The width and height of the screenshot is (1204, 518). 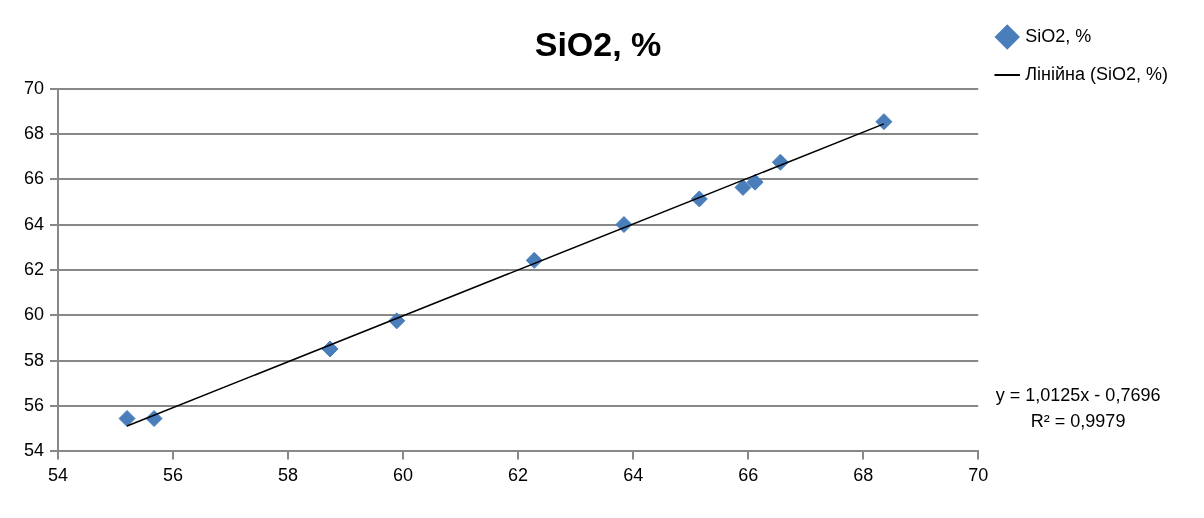 What do you see at coordinates (58, 475) in the screenshot?
I see `x-tick-label: 54` at bounding box center [58, 475].